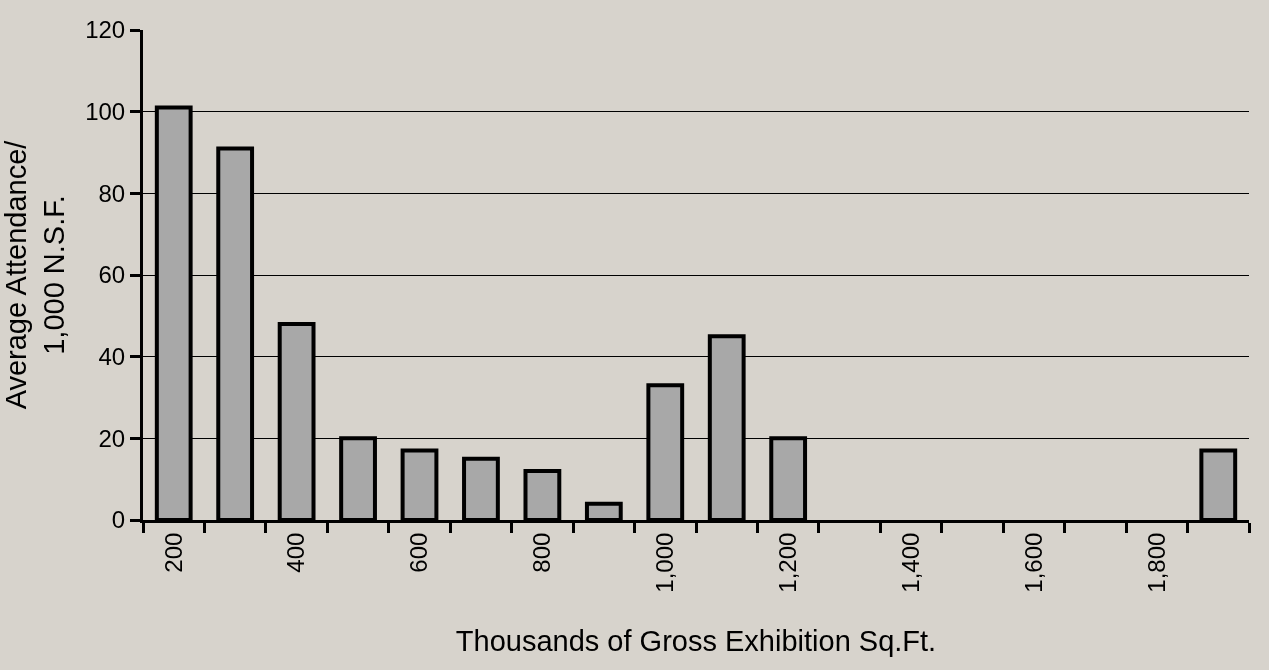  Describe the element at coordinates (112, 275) in the screenshot. I see `y-tick-label: 60` at that location.